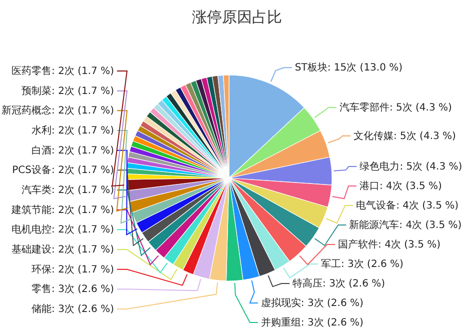 This screenshot has width=474, height=332. I want to click on slice-label: 预制菜: 2次 (1.7 %), so click(68, 90).